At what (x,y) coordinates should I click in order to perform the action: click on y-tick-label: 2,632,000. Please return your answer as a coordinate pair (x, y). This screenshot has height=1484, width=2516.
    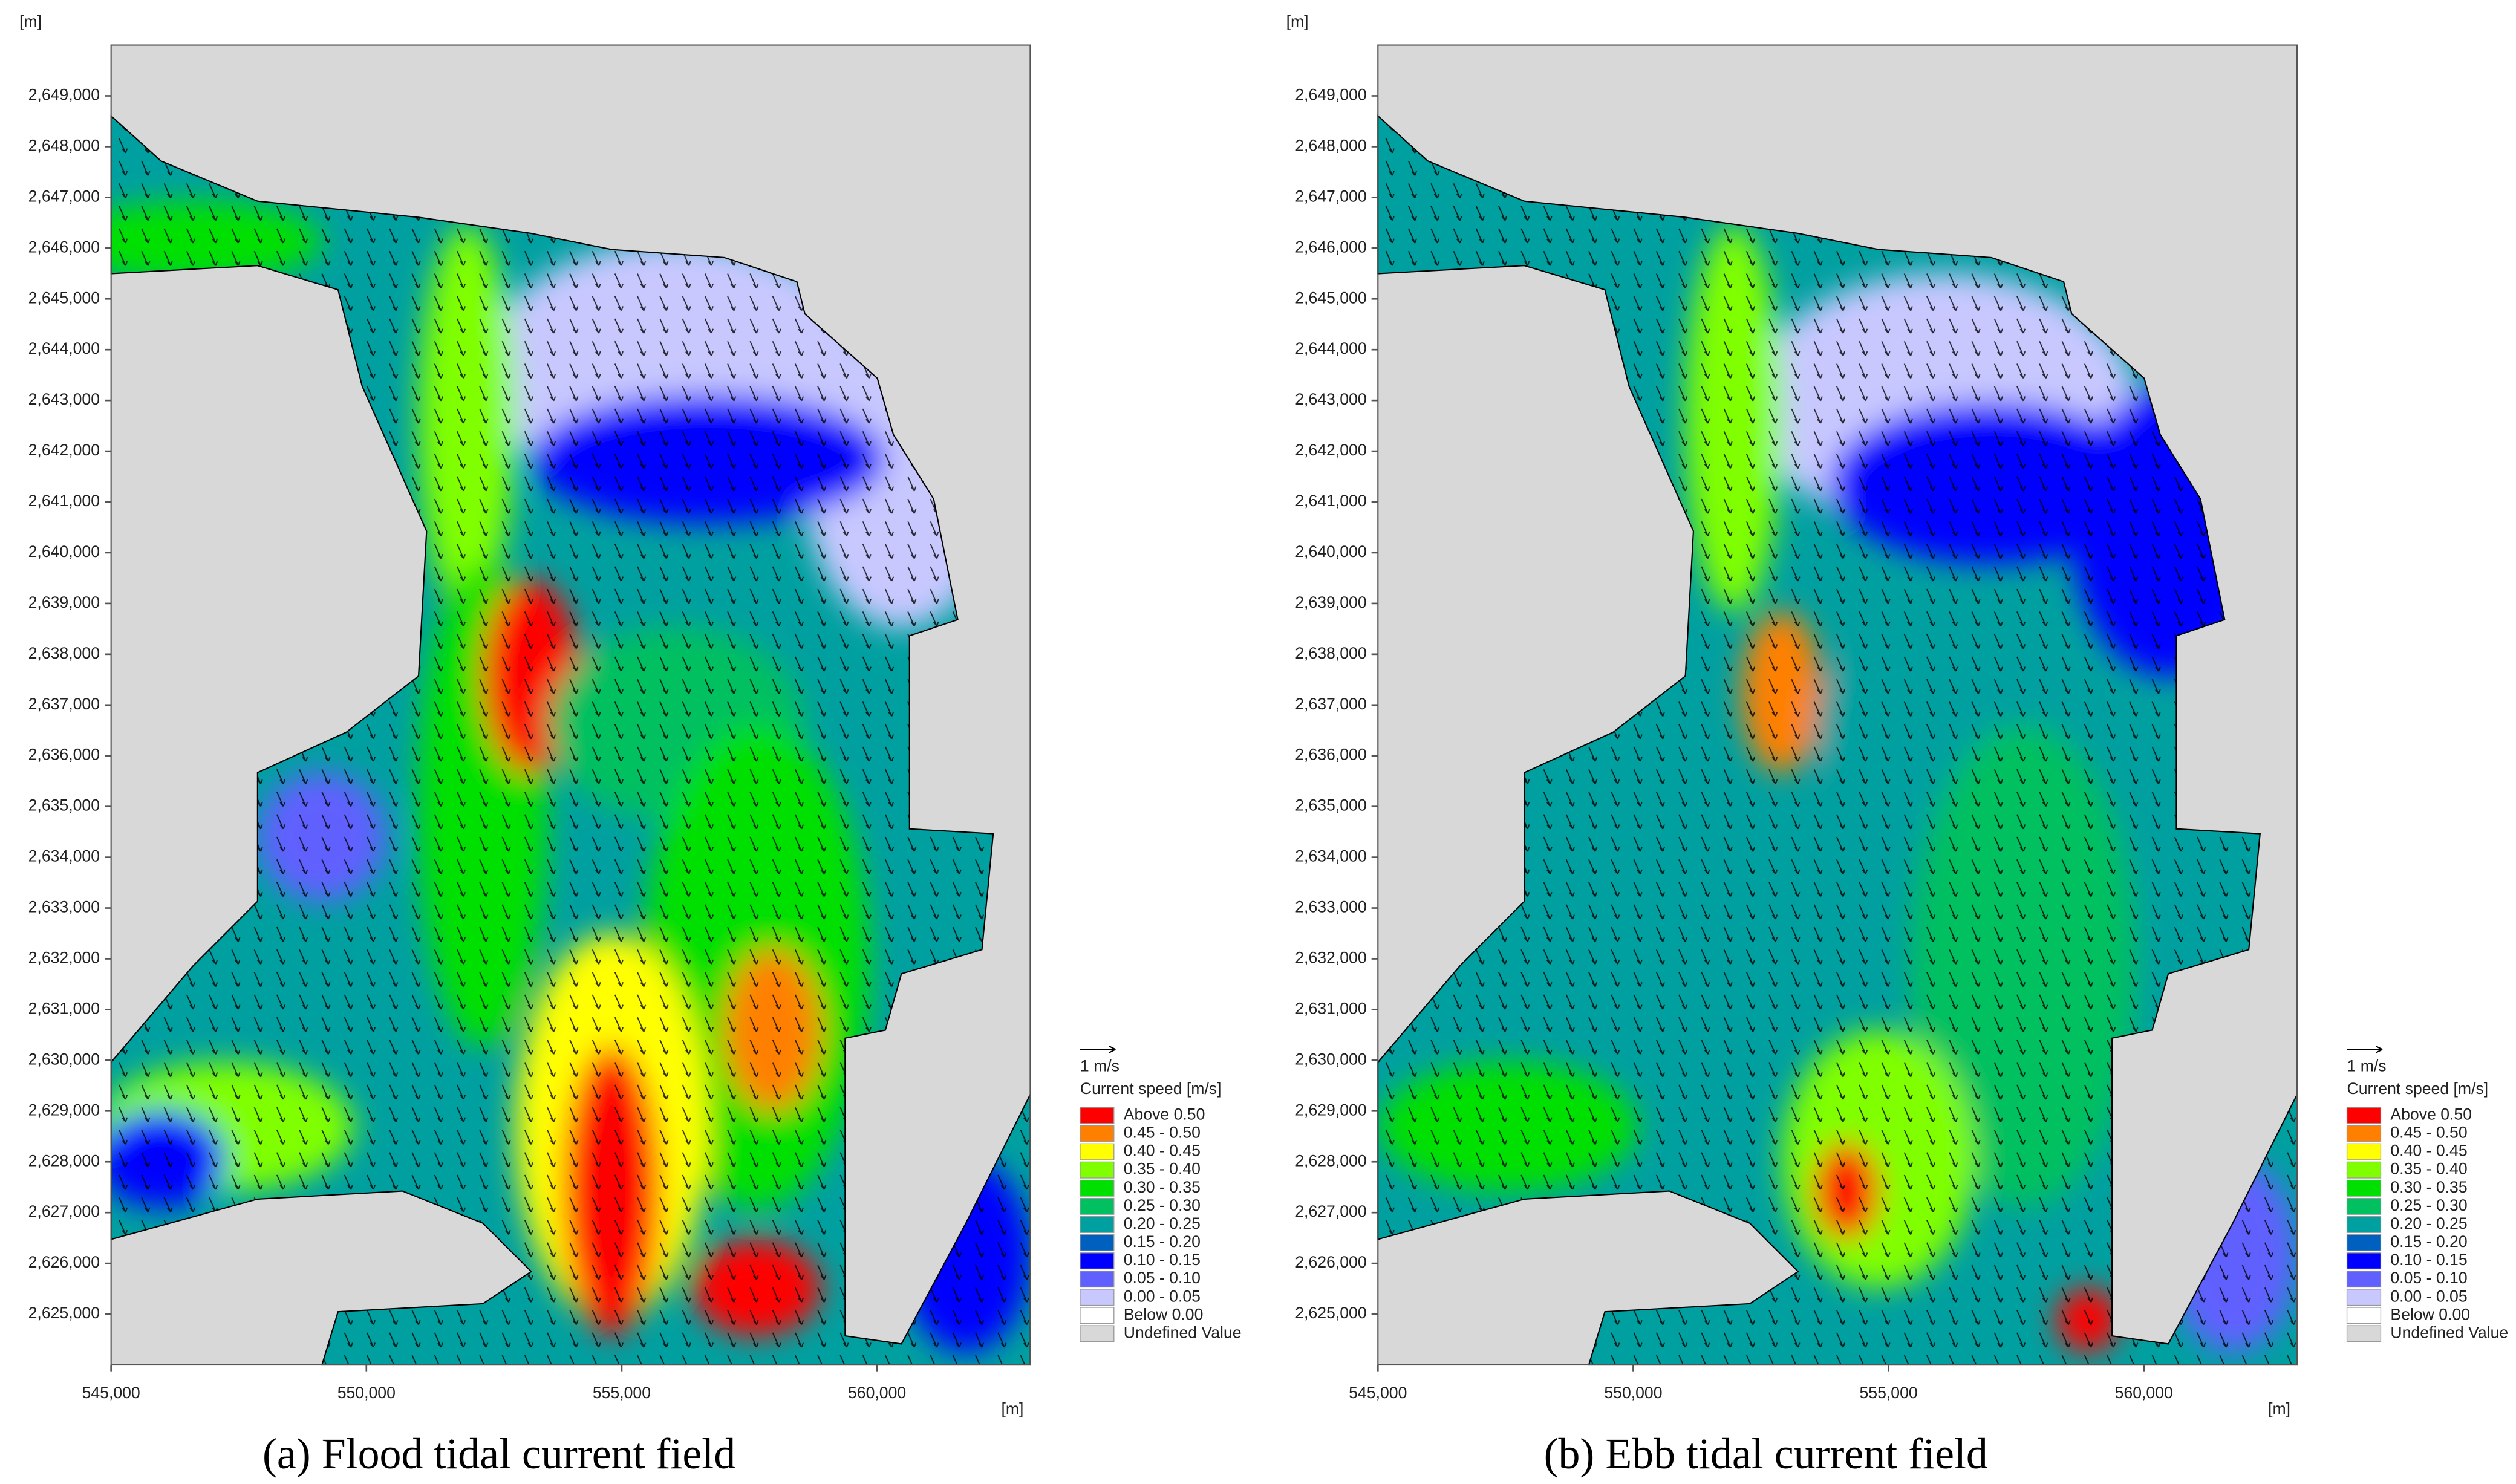
    Looking at the image, I should click on (64, 958).